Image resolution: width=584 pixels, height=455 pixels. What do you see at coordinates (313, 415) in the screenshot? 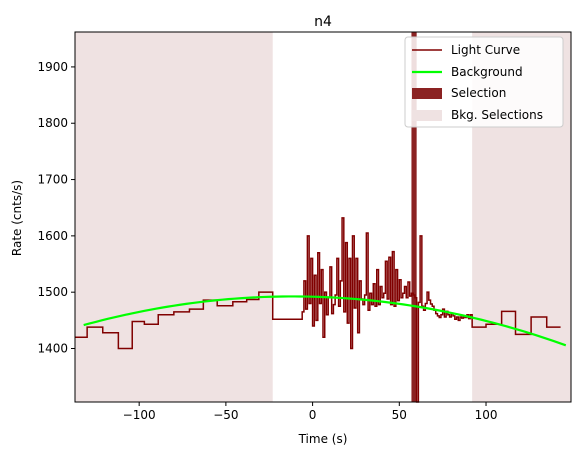
I see `x-tick-label: 0` at bounding box center [313, 415].